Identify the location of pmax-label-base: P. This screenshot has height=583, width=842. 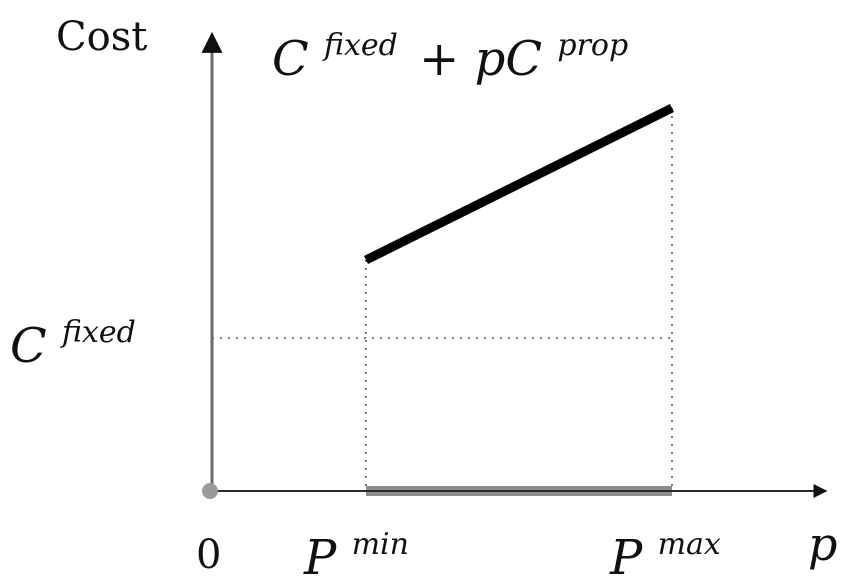
(626, 556).